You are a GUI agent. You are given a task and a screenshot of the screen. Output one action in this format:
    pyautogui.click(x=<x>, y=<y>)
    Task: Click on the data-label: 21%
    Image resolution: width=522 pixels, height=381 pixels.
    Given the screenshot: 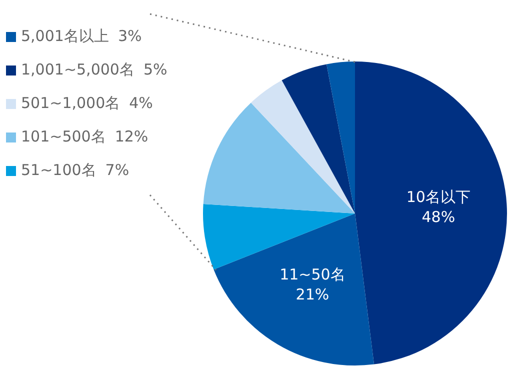 What is the action you would take?
    pyautogui.click(x=313, y=294)
    